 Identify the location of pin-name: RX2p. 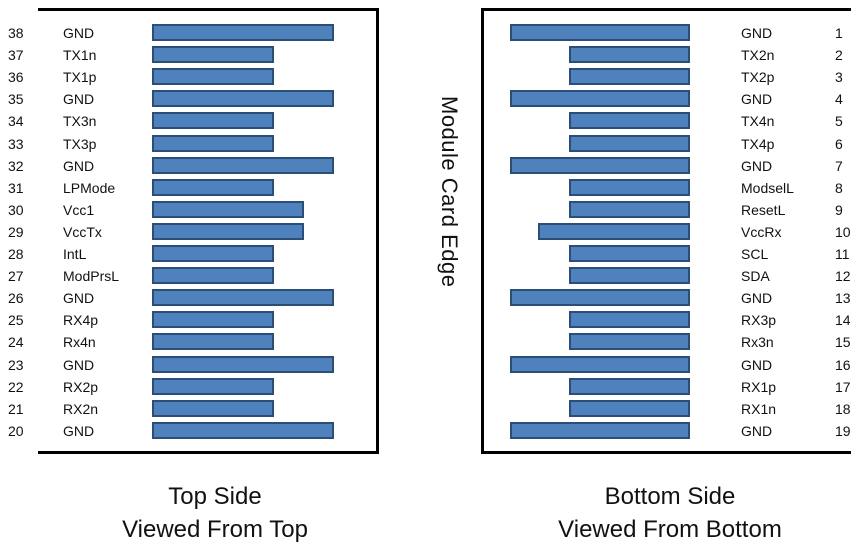
(81, 386).